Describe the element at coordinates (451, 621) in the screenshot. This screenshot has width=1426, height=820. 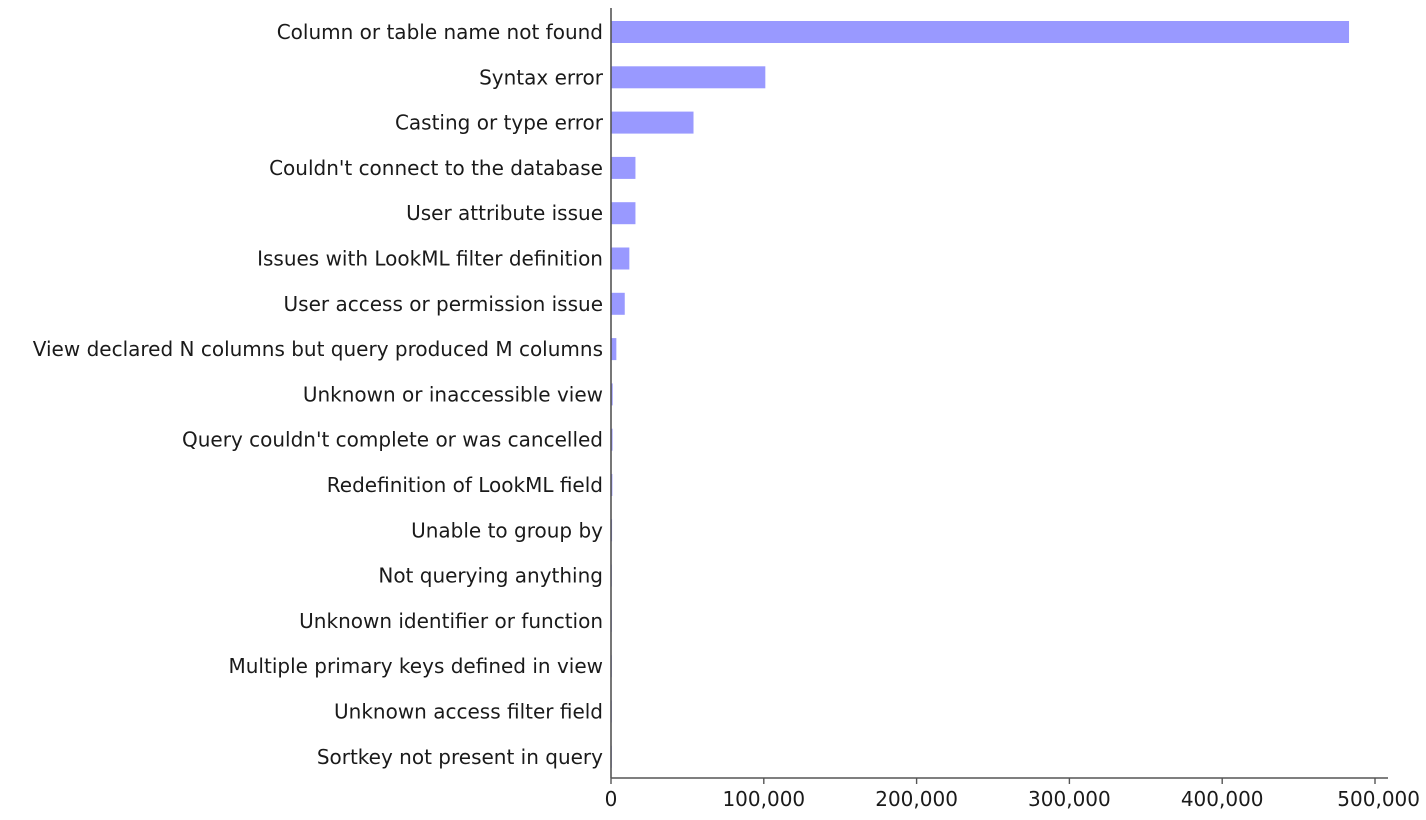
I see `category-label: Unknown identifier or function` at that location.